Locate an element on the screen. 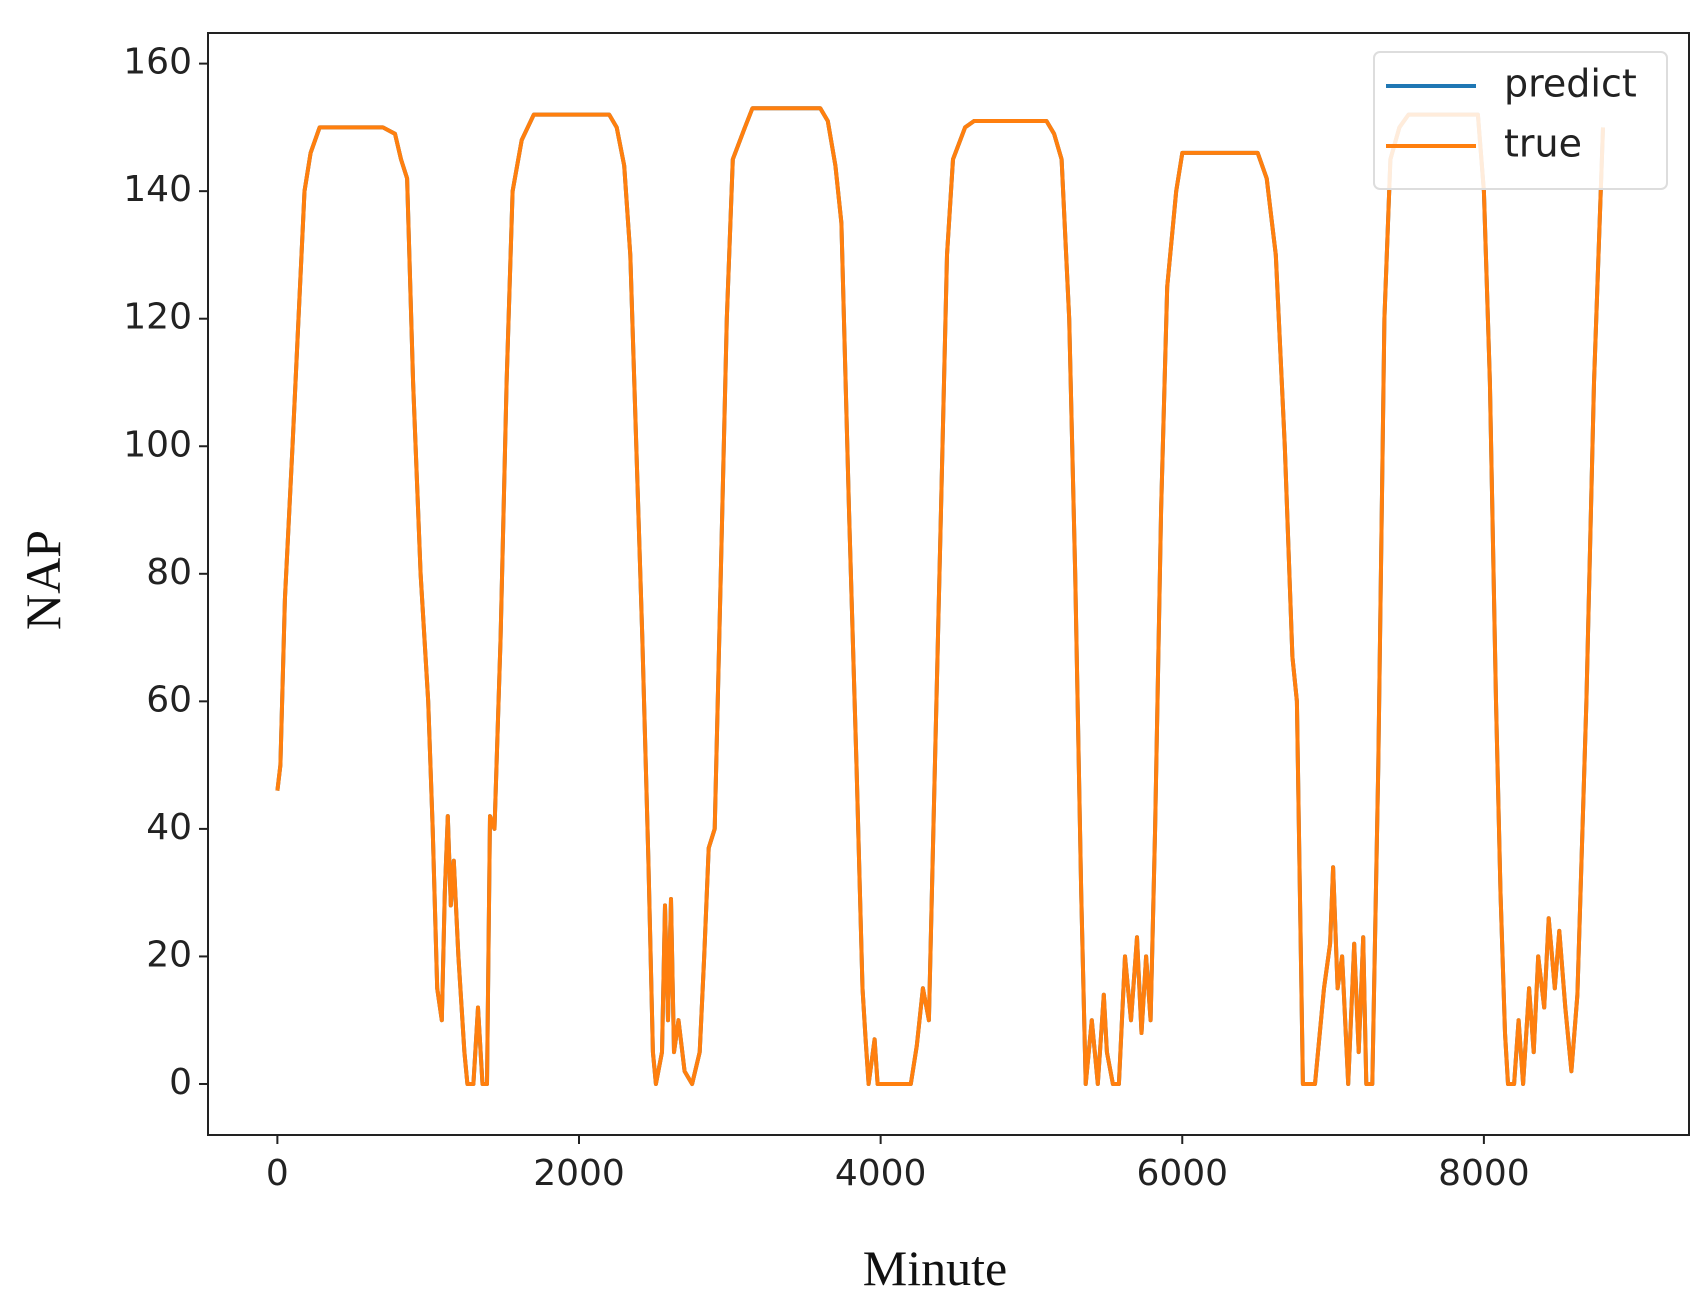 The height and width of the screenshot is (1304, 1705). x-tick-label: 2000 is located at coordinates (579, 1173).